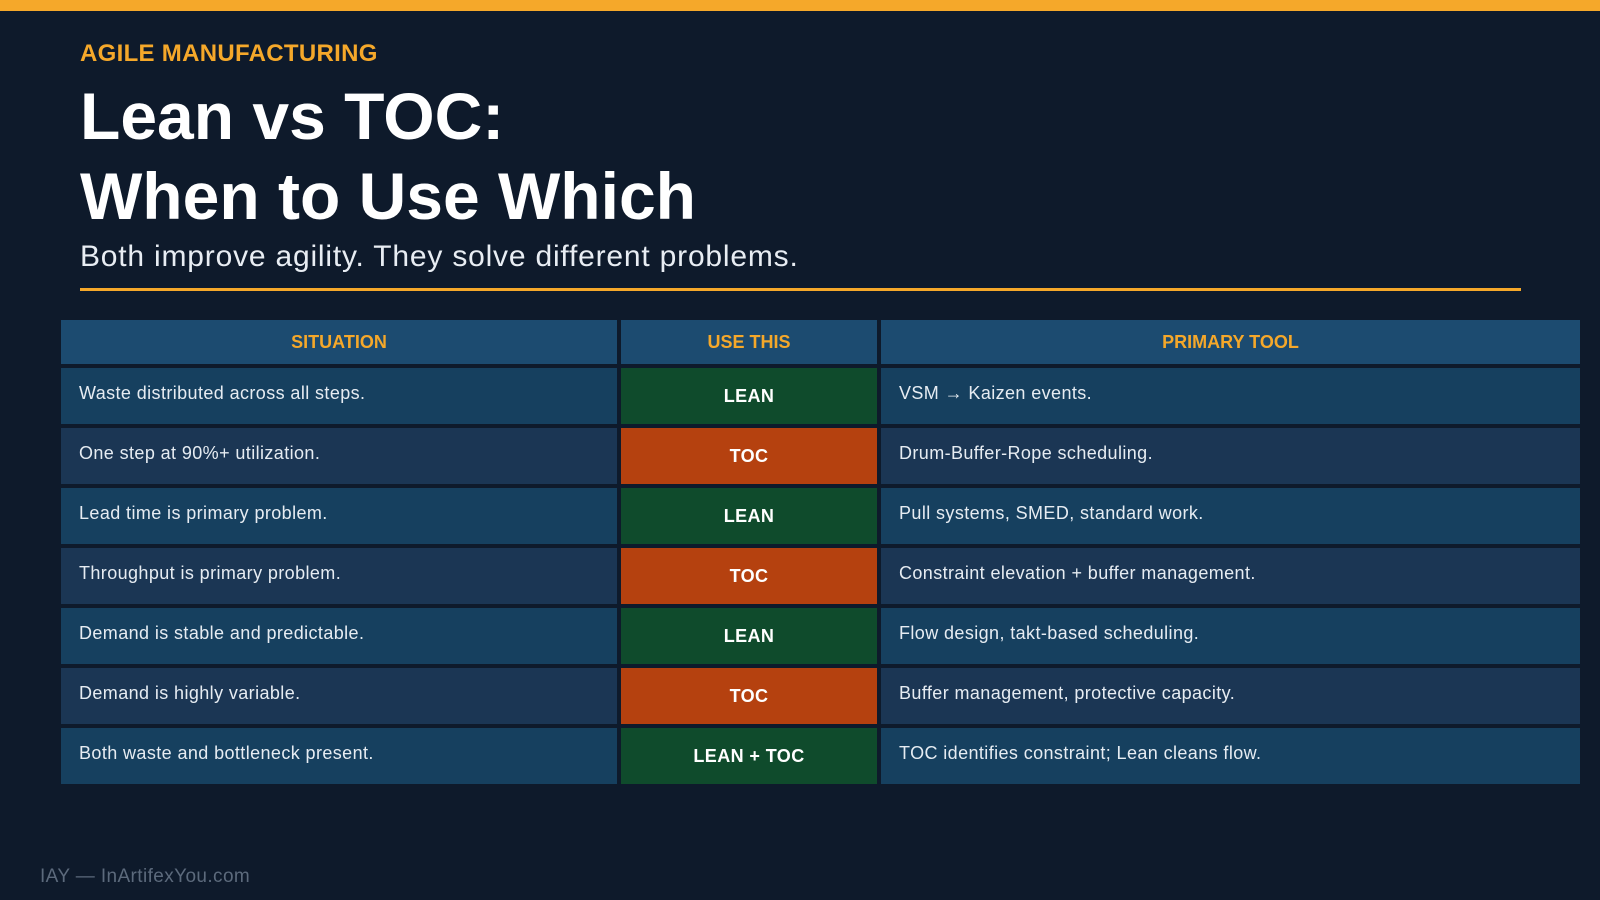 This screenshot has width=1600, height=900. Describe the element at coordinates (339, 756) in the screenshot. I see `situation-cell: Both waste and bottleneck present.` at that location.